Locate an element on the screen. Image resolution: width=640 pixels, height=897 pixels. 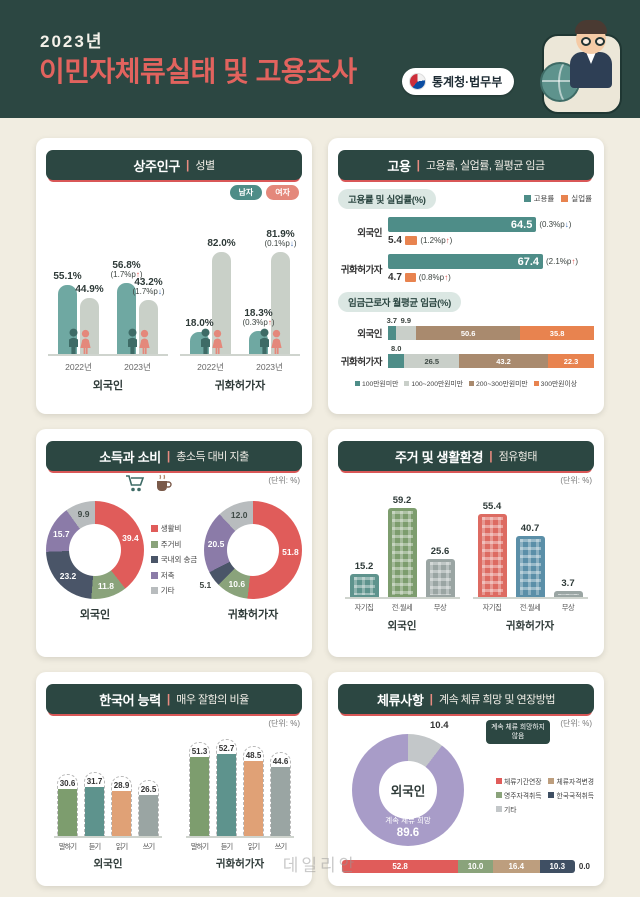
building-group: 55.4 40.7 3.7 자기집 전·월세 무상 귀화허가자 is located at coordinates (530, 563).